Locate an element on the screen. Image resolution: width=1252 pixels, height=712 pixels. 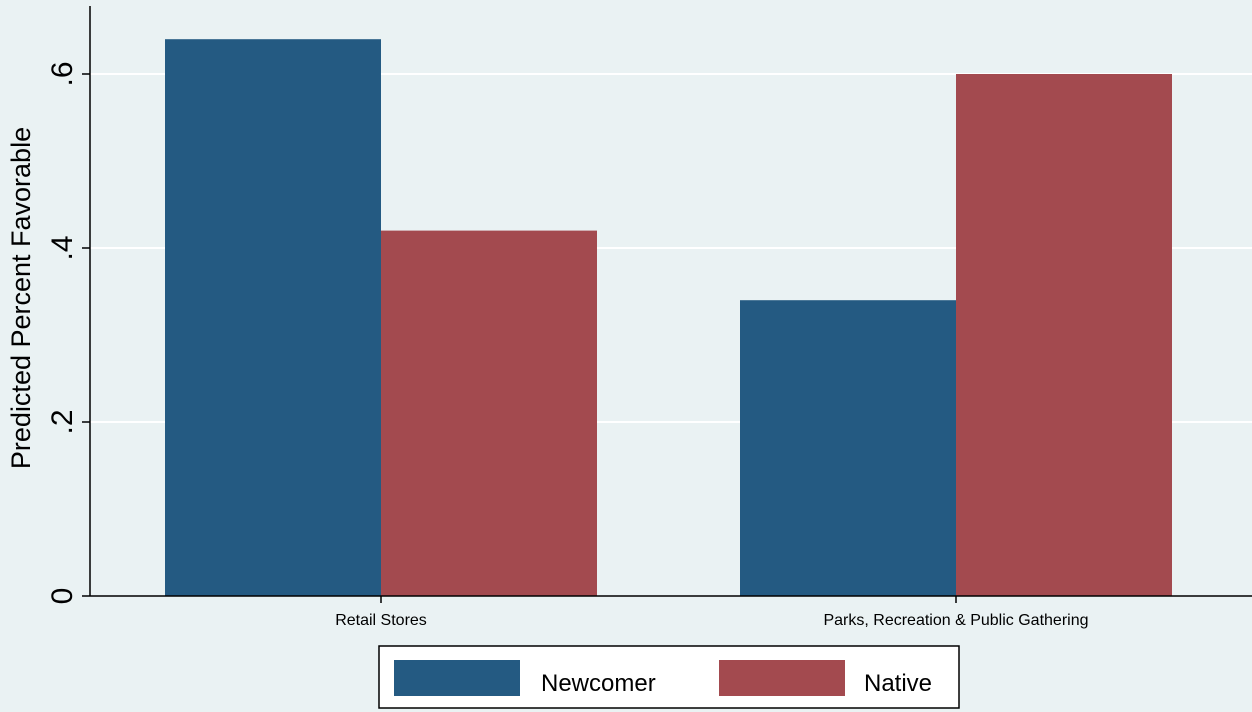
legend: Newcomer Native is located at coordinates (669, 677).